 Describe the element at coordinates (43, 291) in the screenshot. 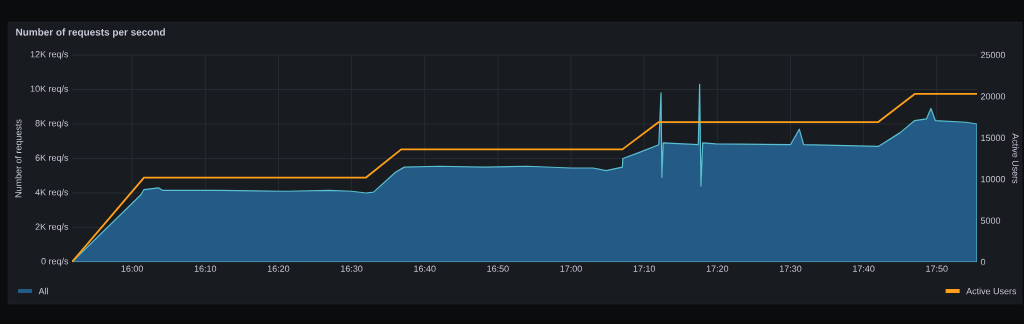

I see `legend-label: All` at that location.